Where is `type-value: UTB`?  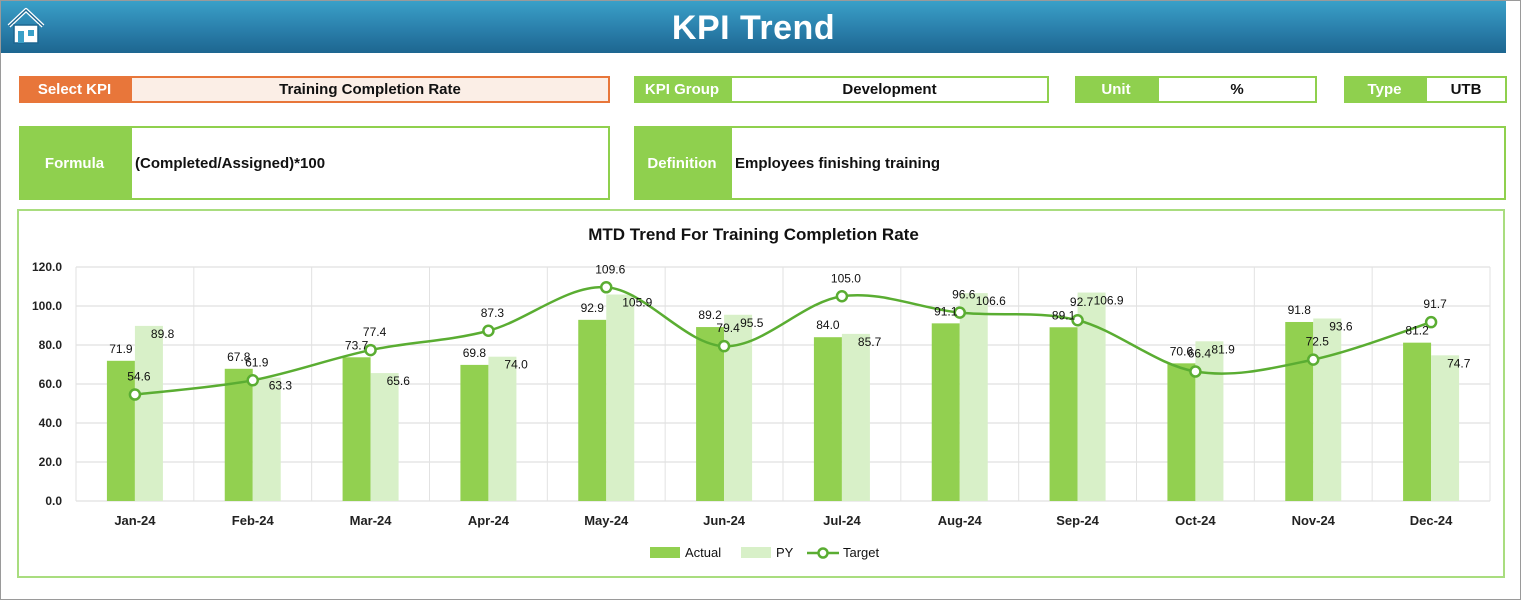
type-value: UTB is located at coordinates (1466, 89).